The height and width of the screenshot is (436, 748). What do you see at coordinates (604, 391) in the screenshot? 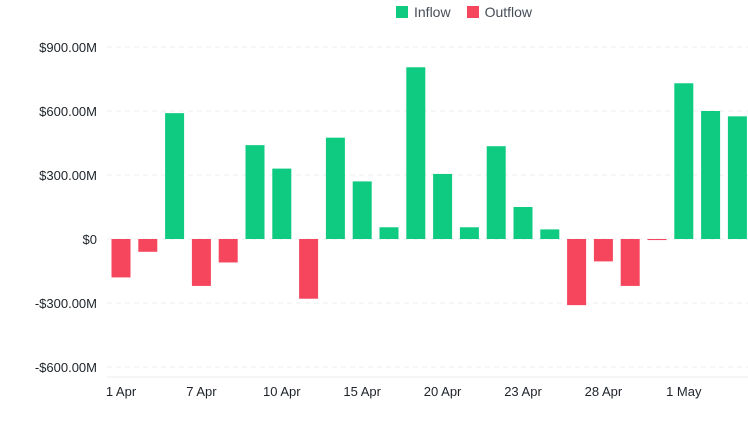
I see `x-tick-label: 28 Apr` at bounding box center [604, 391].